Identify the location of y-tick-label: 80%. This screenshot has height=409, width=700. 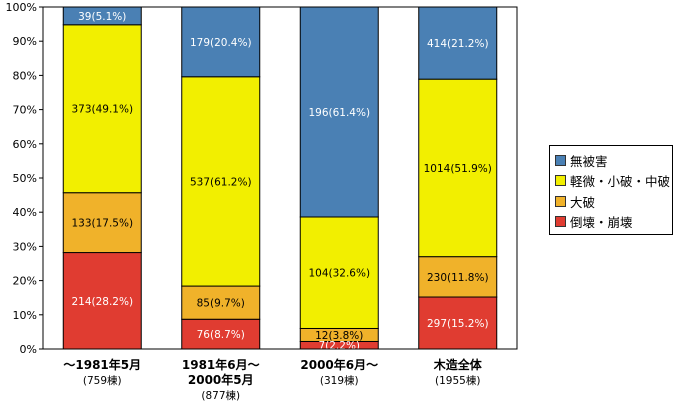
(25, 75).